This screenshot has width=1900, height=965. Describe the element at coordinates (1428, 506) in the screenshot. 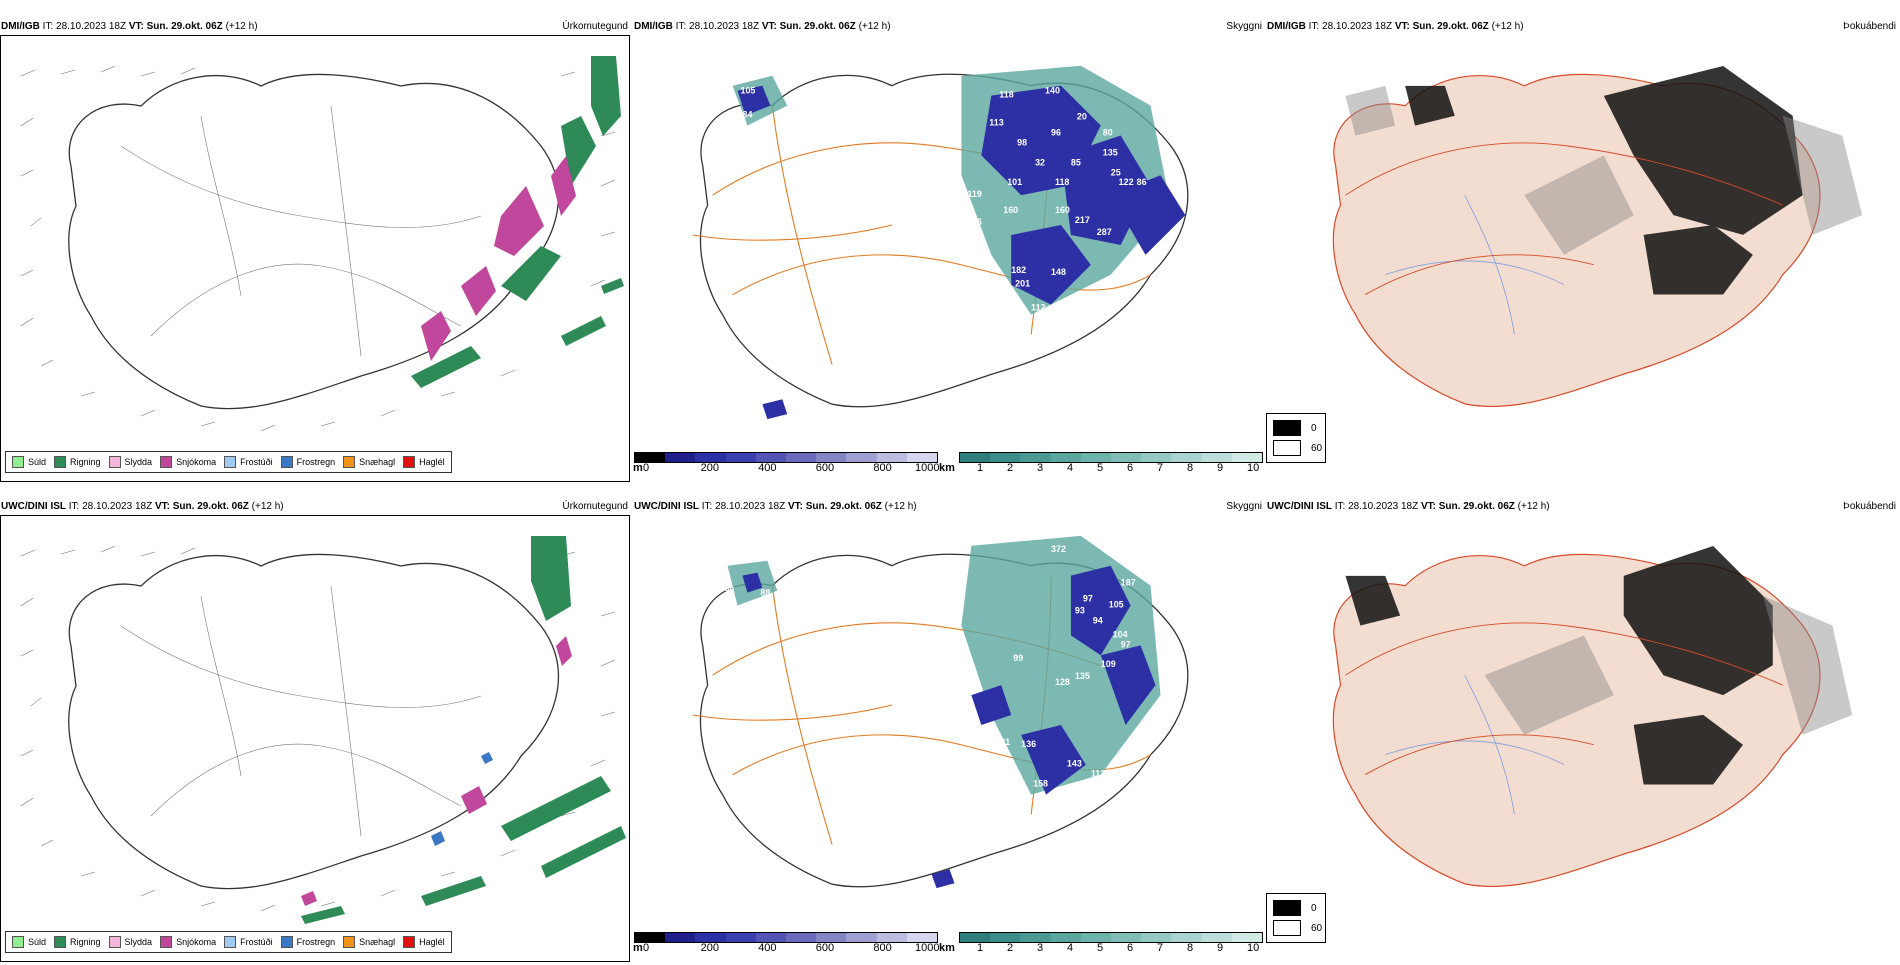

I see `valid-label: VT:` at that location.